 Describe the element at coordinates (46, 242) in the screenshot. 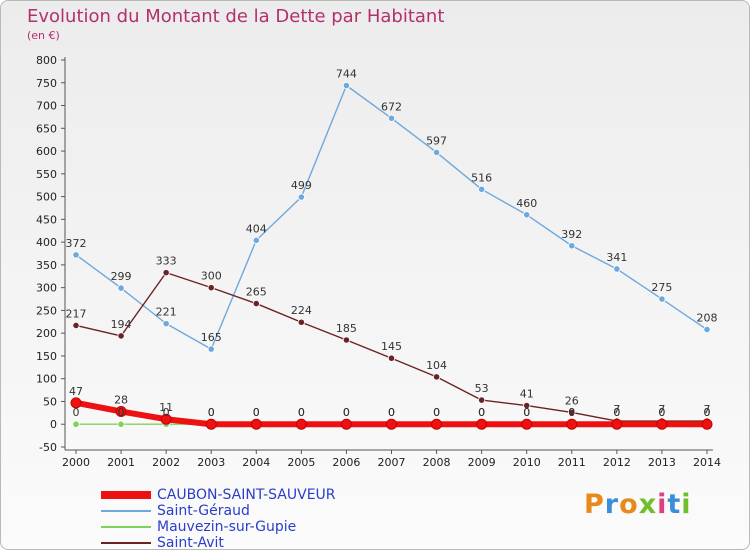

I see `y-tick-label: 400` at that location.